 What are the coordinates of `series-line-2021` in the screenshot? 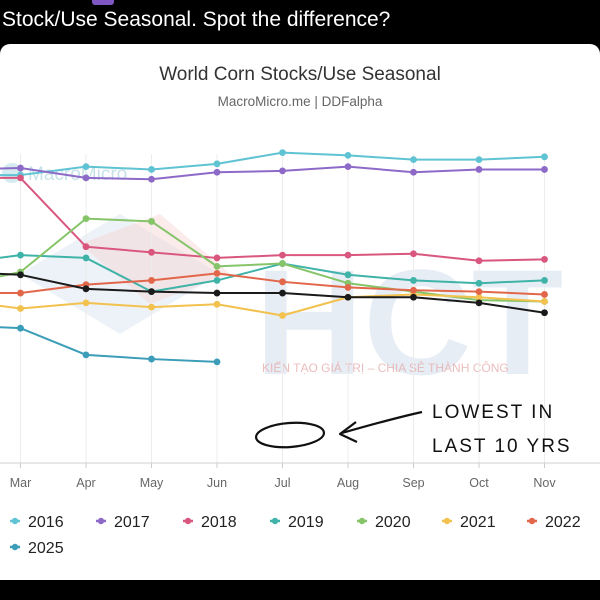 It's located at (272, 305).